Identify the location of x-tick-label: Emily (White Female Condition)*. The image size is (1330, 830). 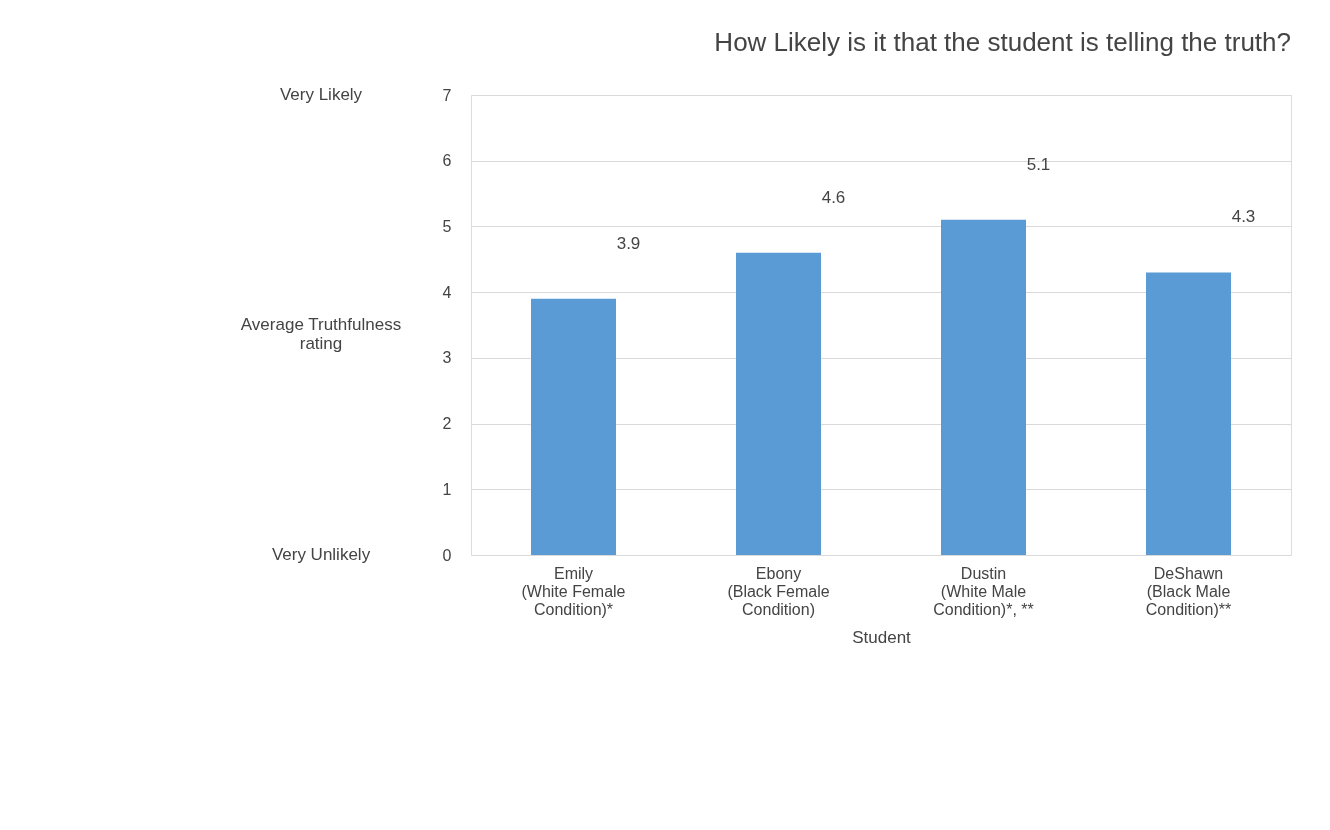
(573, 591).